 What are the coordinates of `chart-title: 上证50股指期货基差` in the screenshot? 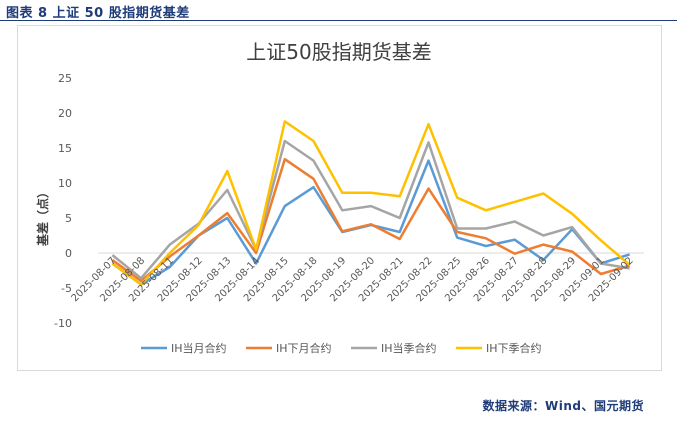 It's located at (338, 52).